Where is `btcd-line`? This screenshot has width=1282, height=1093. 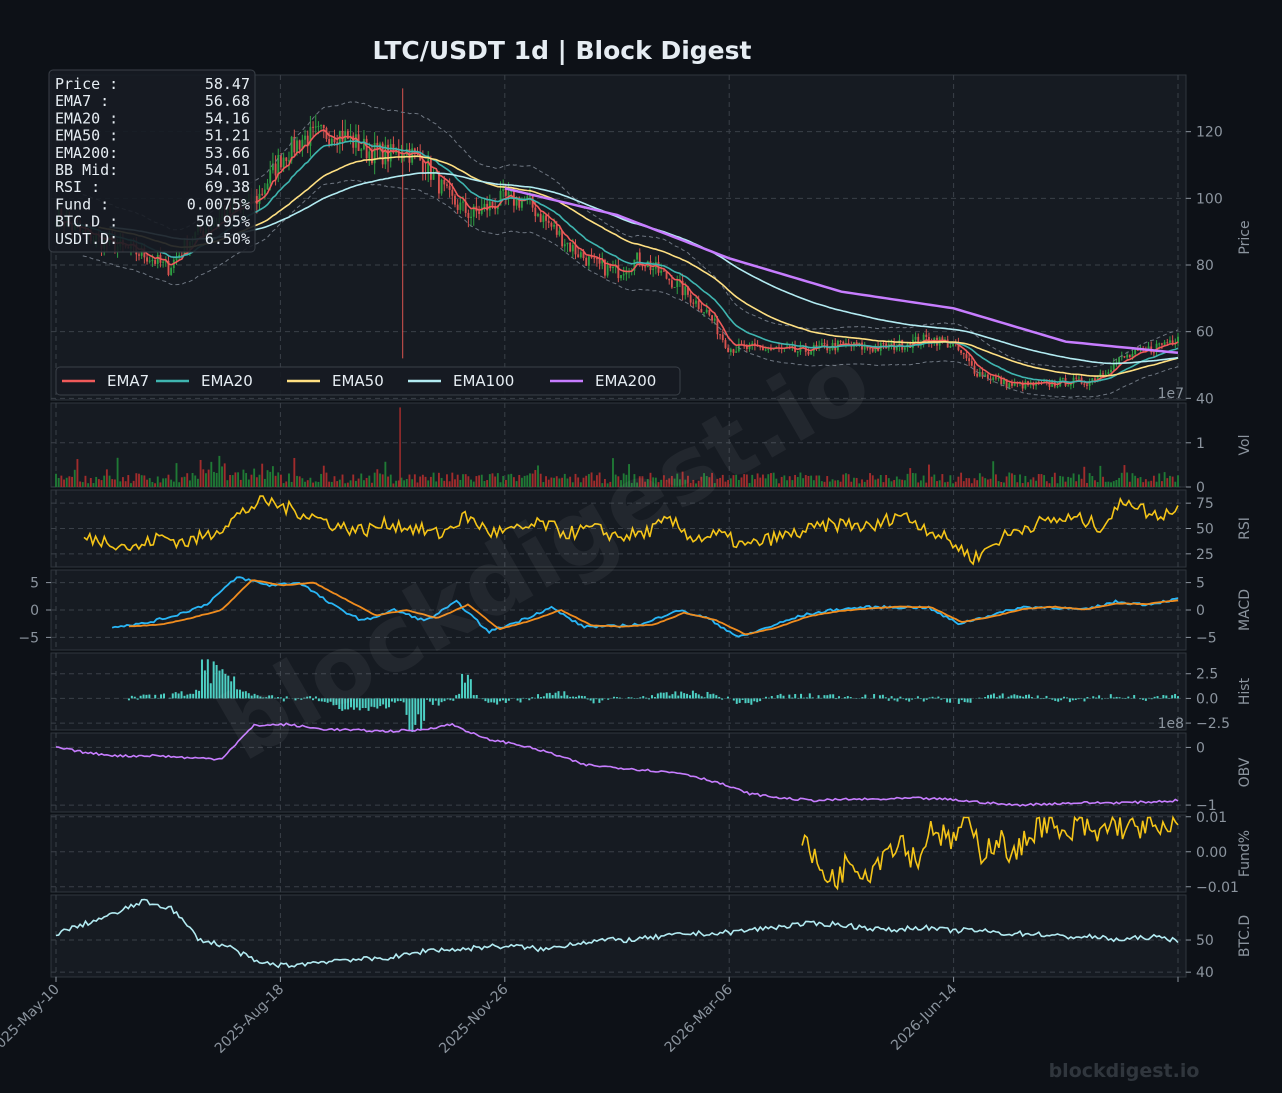 btcd-line is located at coordinates (617, 933).